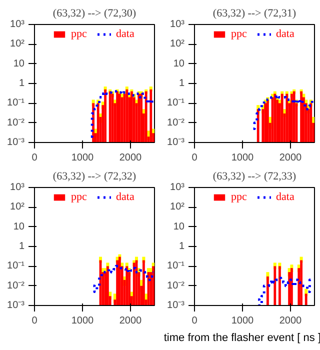 The height and width of the screenshot is (350, 320). What do you see at coordinates (94, 176) in the screenshot?
I see `chart-title: (63,32) --> (72,32)` at bounding box center [94, 176].